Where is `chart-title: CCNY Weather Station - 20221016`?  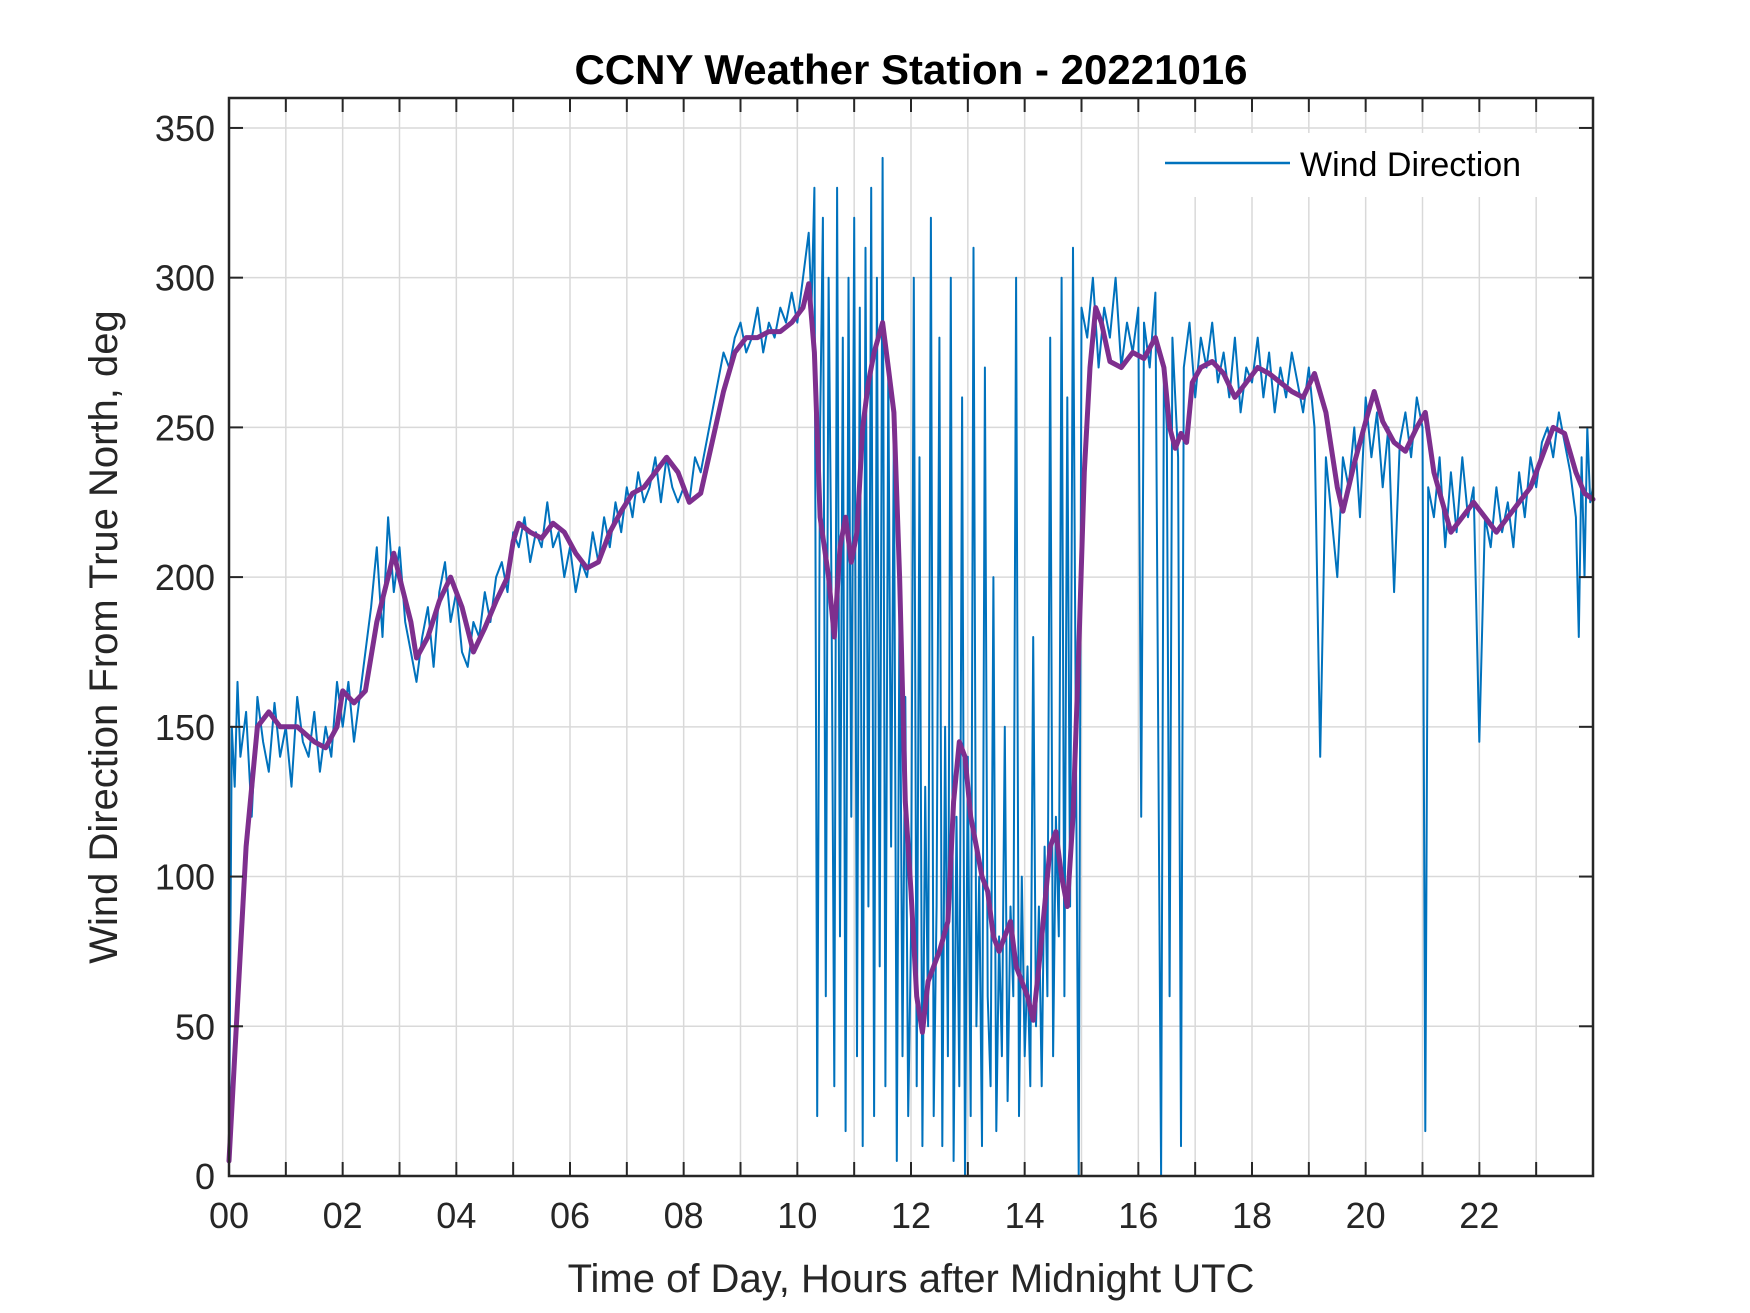
chart-title: CCNY Weather Station - 20221016 is located at coordinates (910, 69).